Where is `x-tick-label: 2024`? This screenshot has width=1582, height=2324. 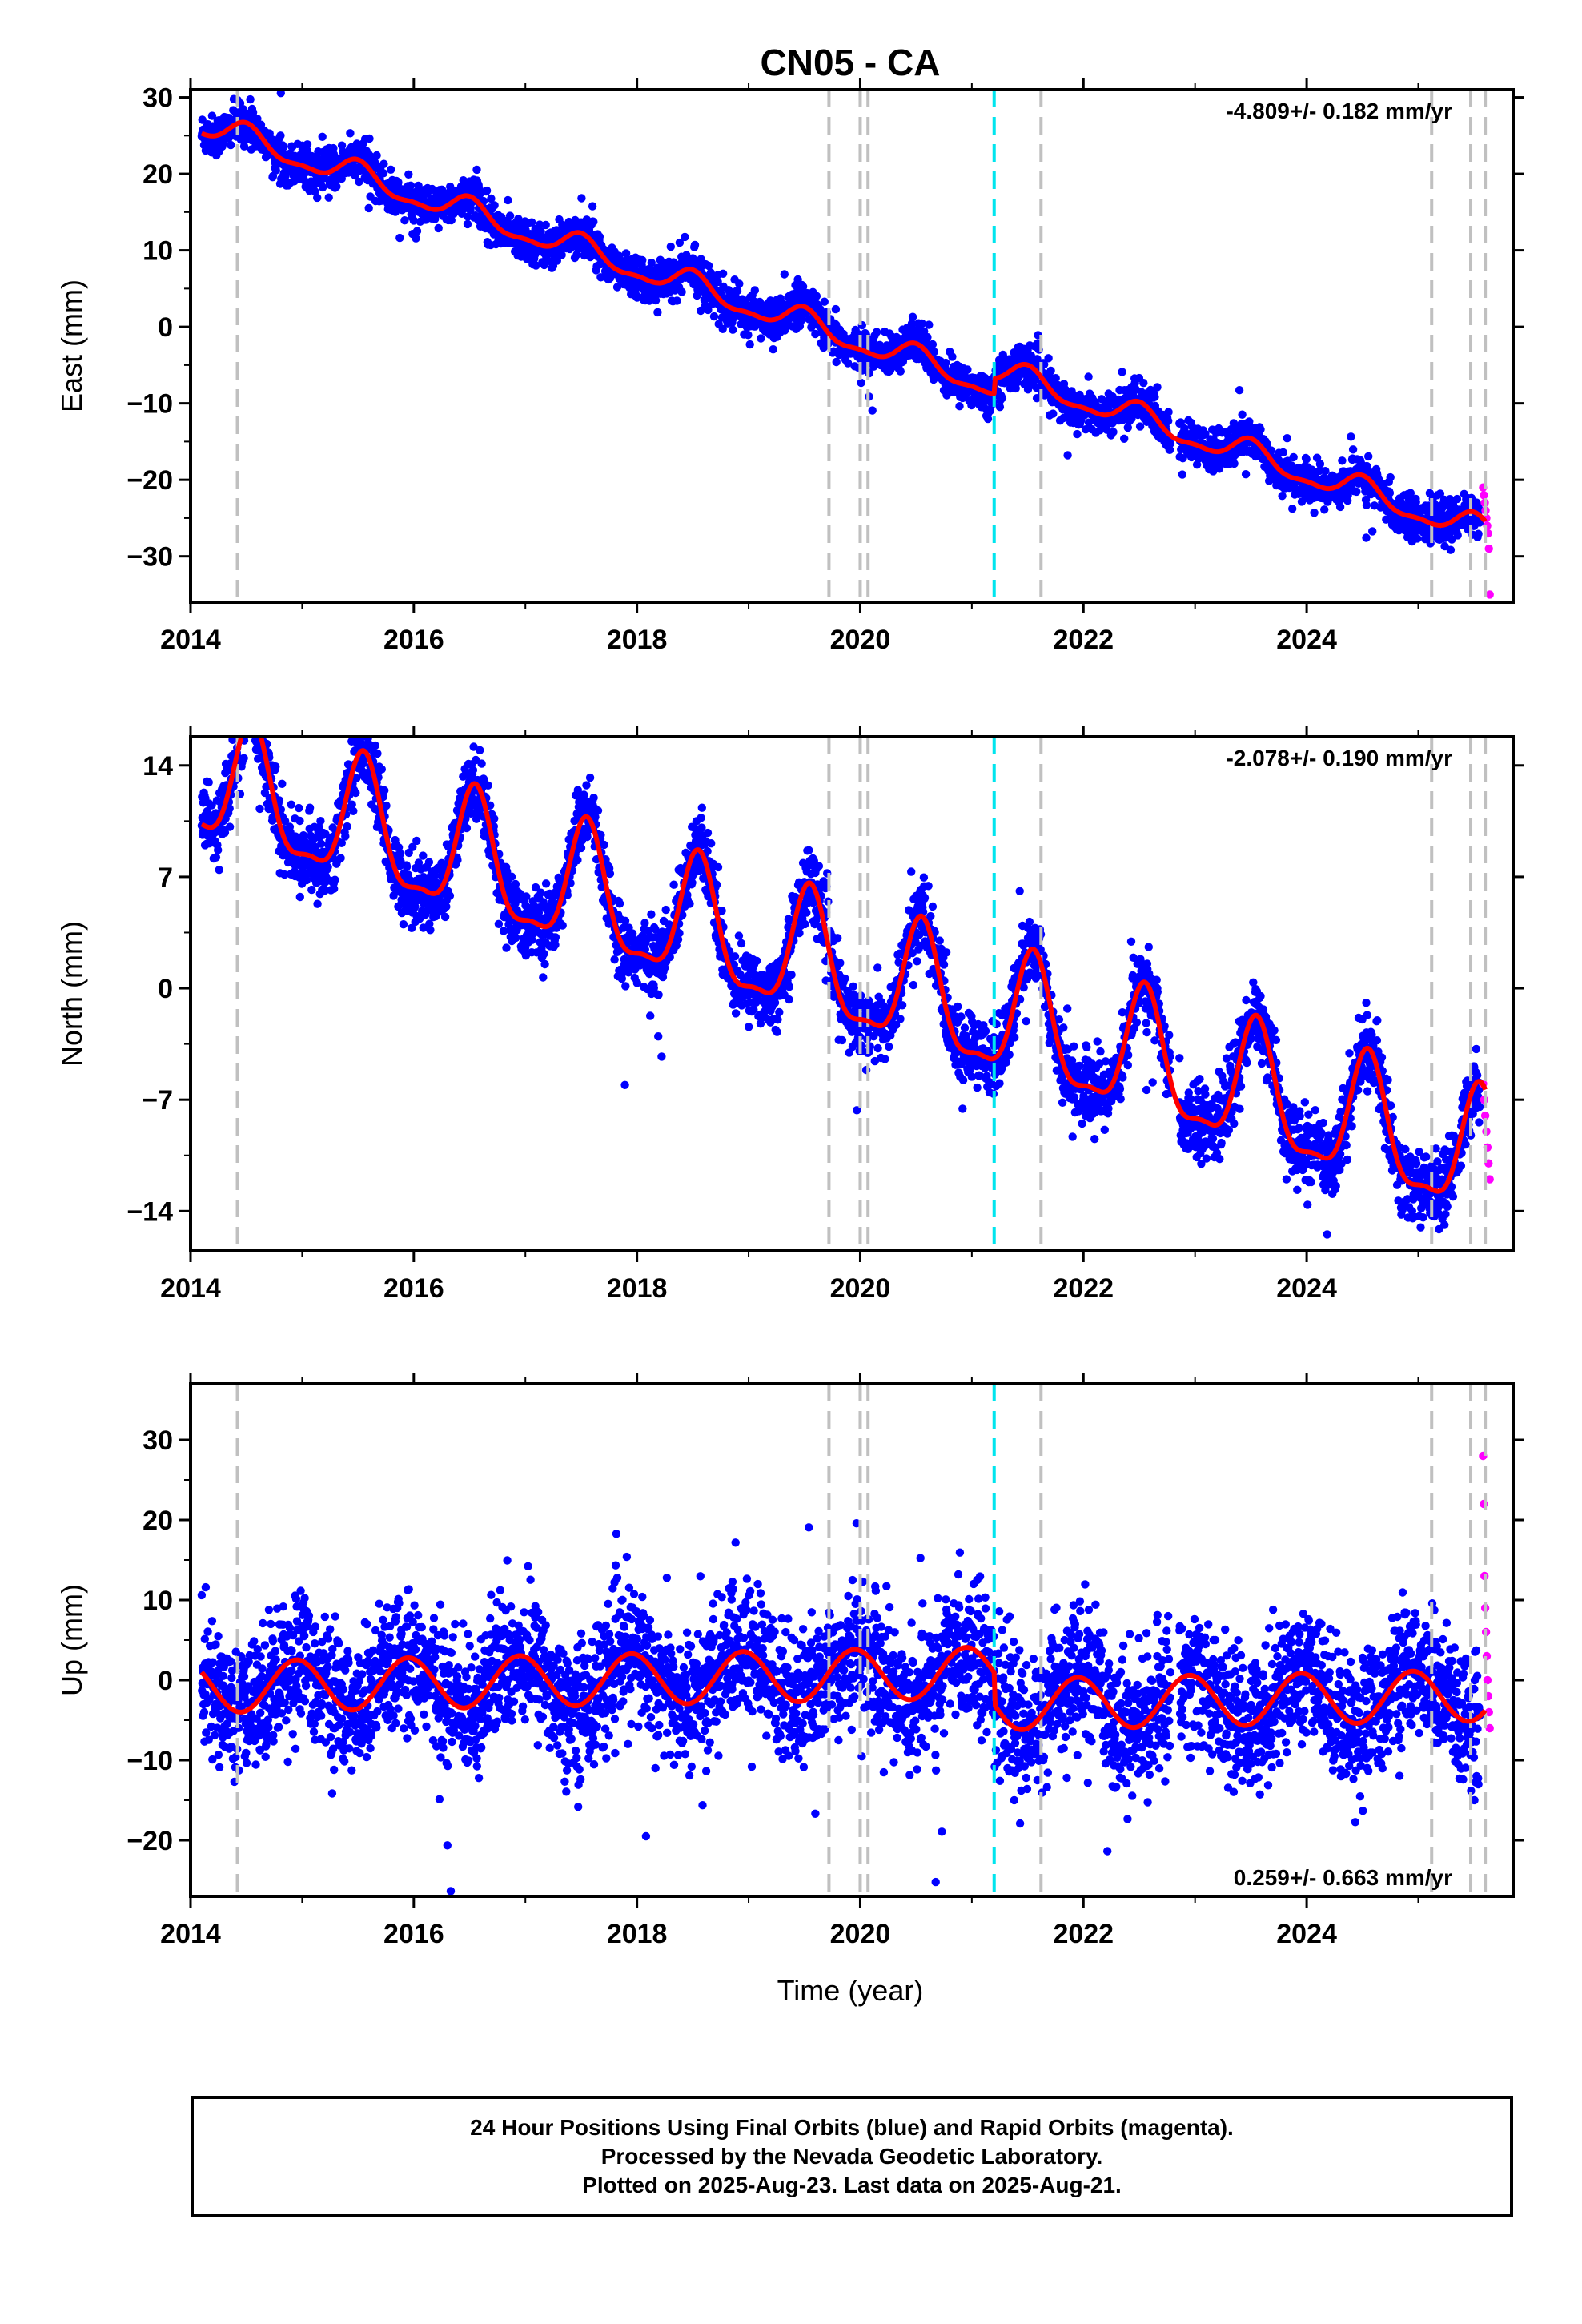
x-tick-label: 2024 is located at coordinates (1306, 640).